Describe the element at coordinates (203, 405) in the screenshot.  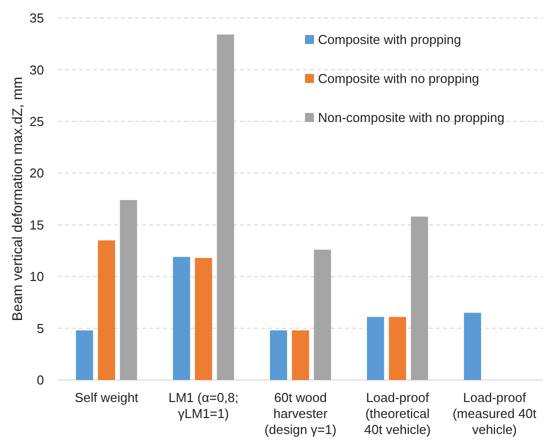
I see `x-tick-label: LM1 (α=0,8; γLM1=1)` at that location.